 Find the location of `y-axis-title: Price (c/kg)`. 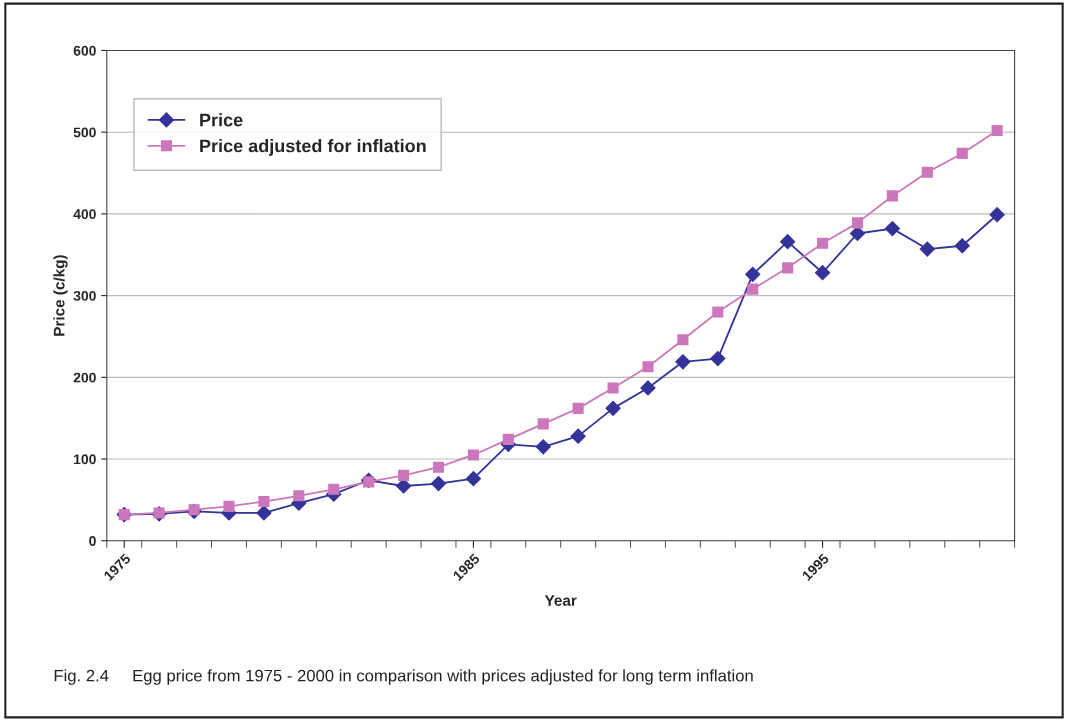

y-axis-title: Price (c/kg) is located at coordinates (60, 295).